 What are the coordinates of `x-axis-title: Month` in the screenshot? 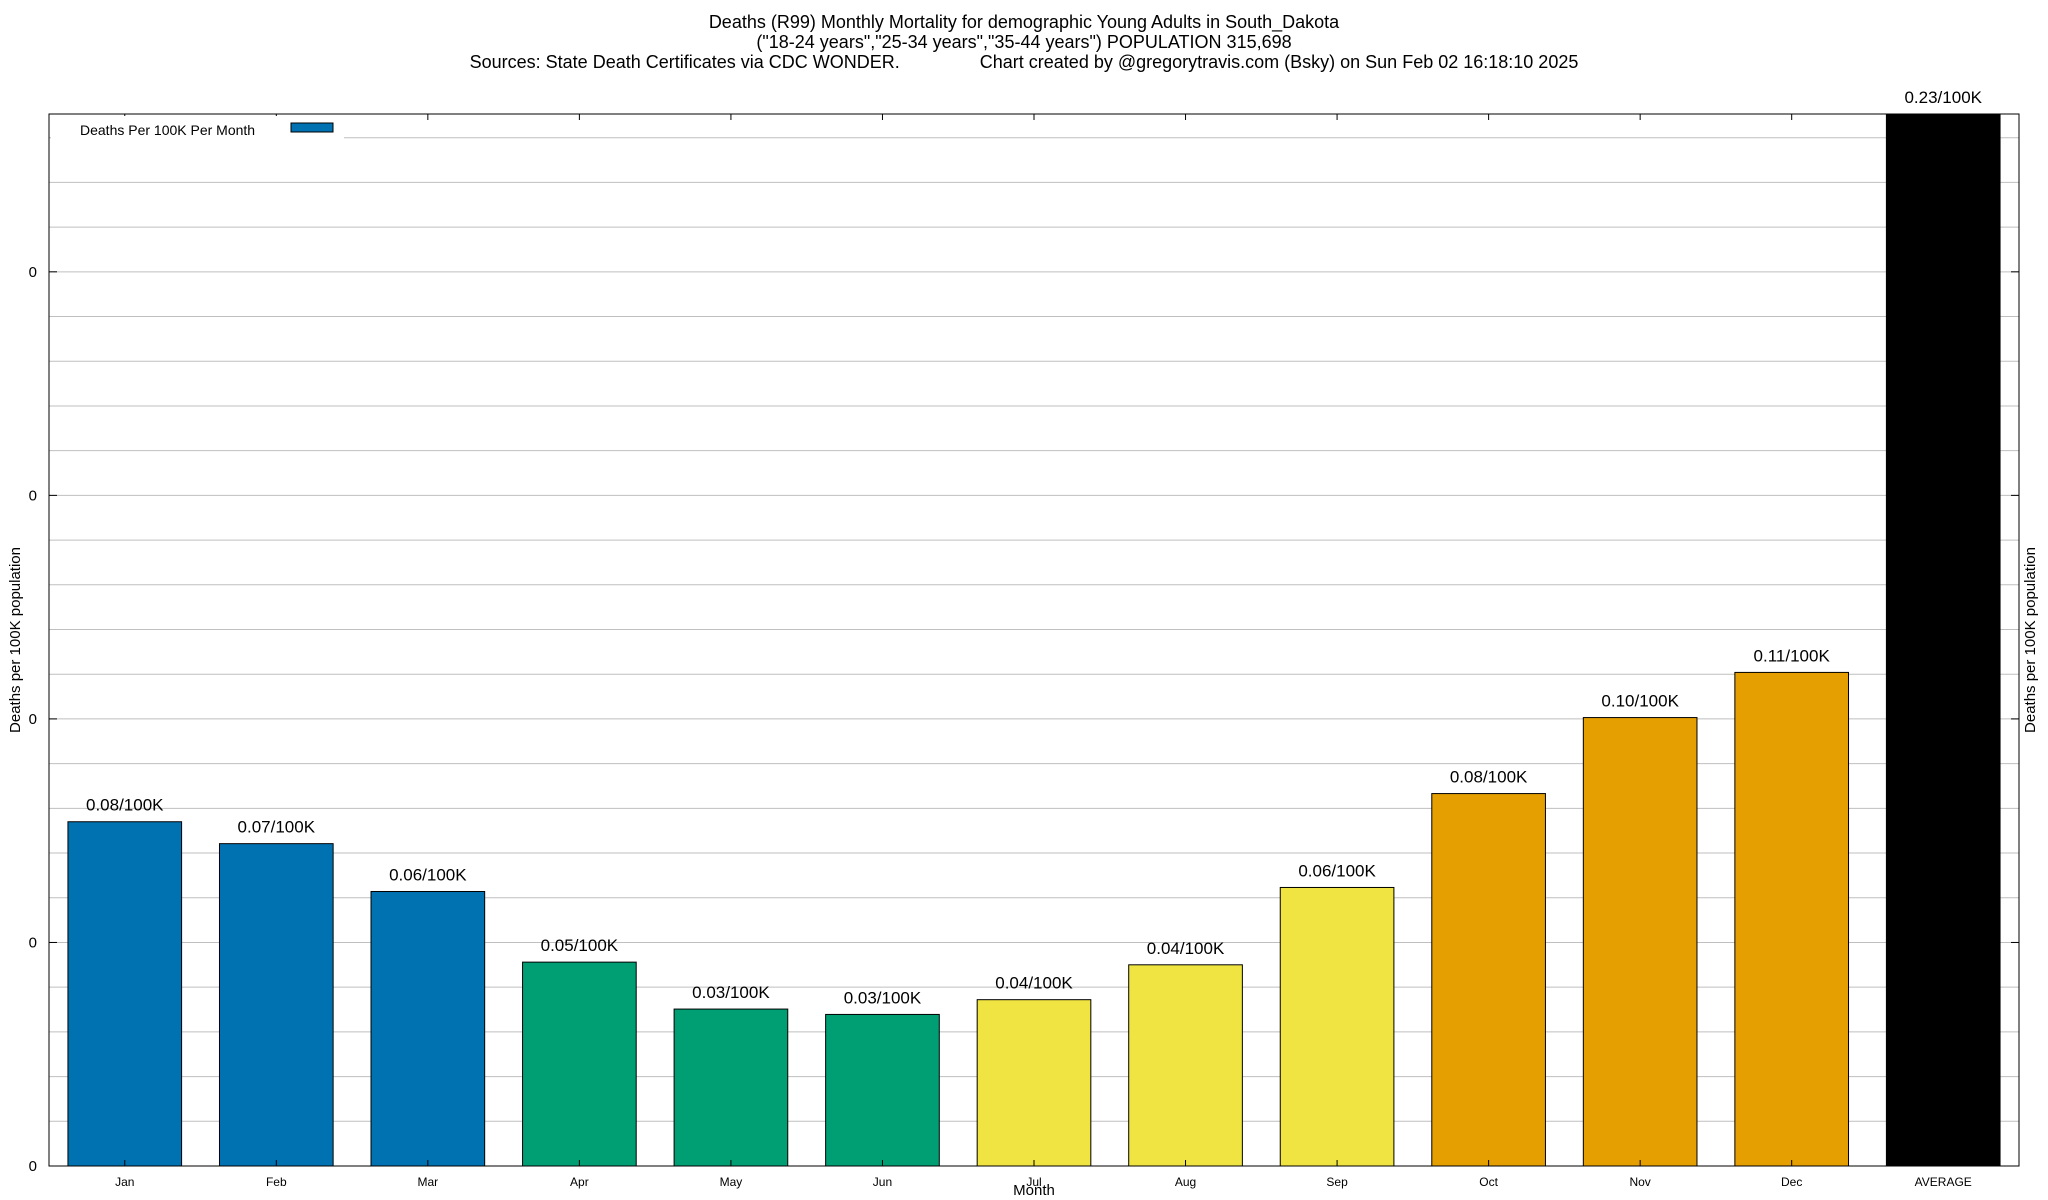 It's located at (1034, 1190).